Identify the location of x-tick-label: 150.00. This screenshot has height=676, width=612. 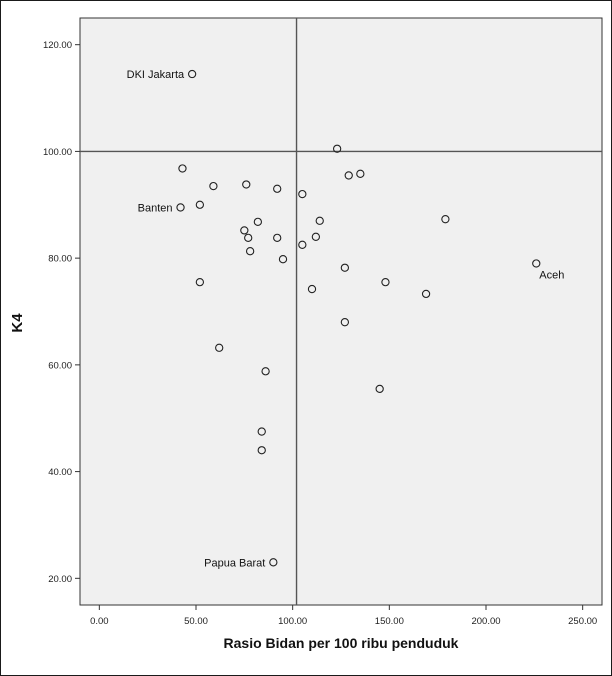
(389, 621).